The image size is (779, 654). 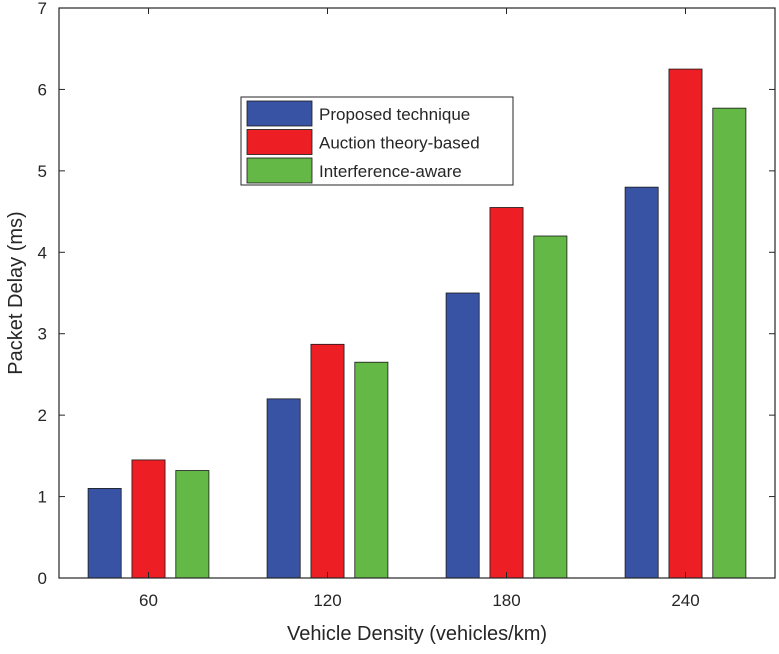 I want to click on x-tick-label: 60, so click(x=148, y=600).